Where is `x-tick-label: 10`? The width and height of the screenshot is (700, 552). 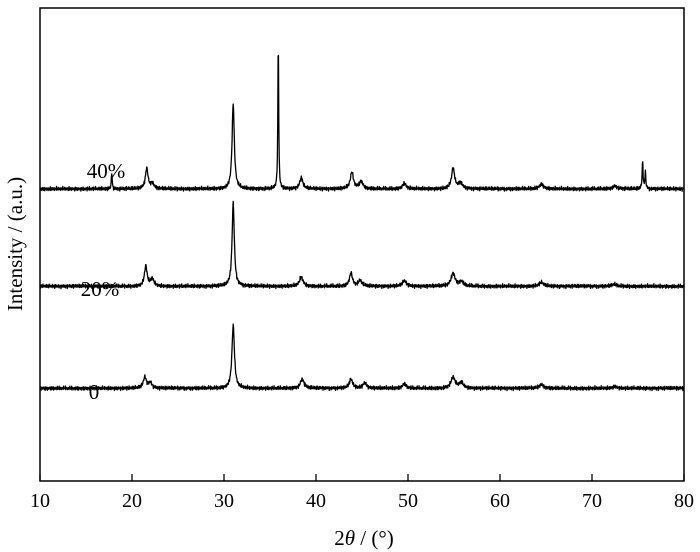 x-tick-label: 10 is located at coordinates (40, 501).